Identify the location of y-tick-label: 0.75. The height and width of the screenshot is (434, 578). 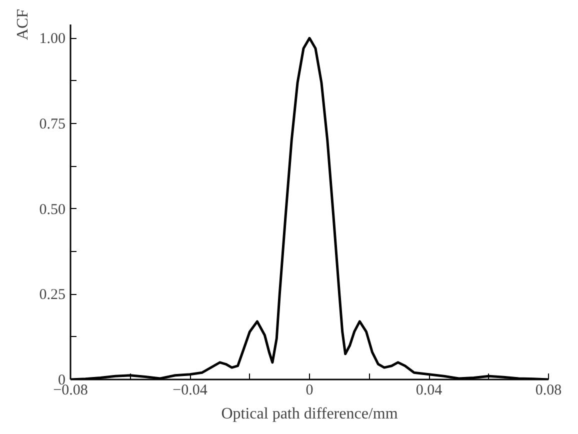
(52, 124).